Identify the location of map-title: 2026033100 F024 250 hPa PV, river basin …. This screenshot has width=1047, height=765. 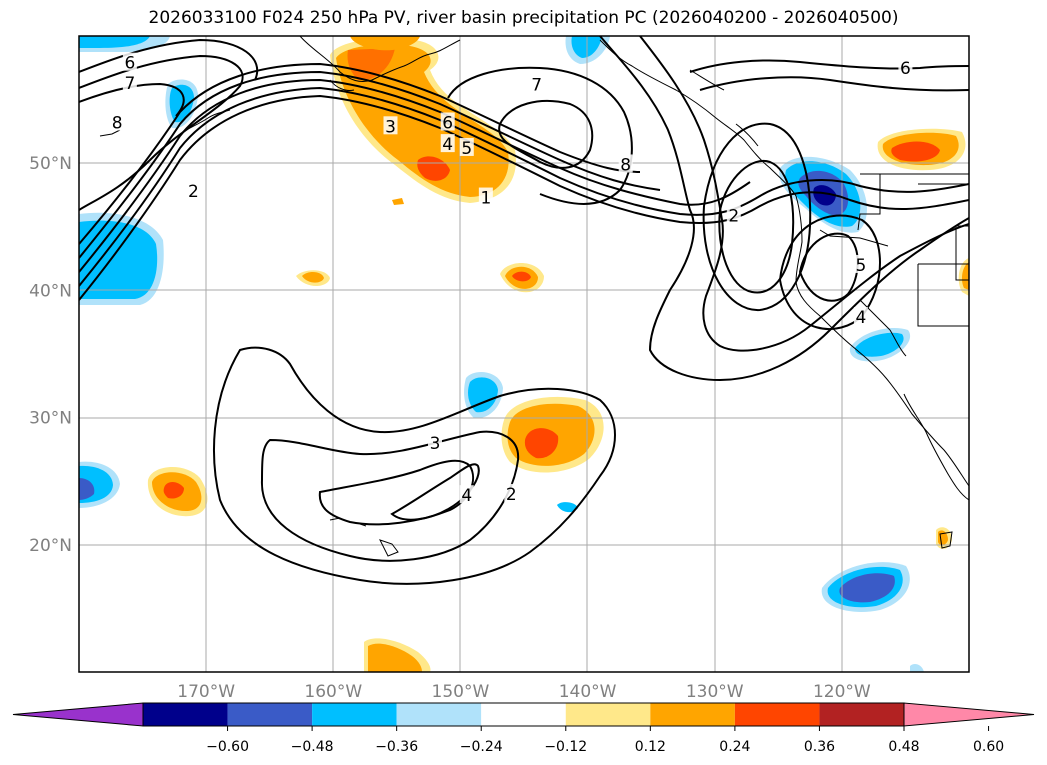
(523, 18).